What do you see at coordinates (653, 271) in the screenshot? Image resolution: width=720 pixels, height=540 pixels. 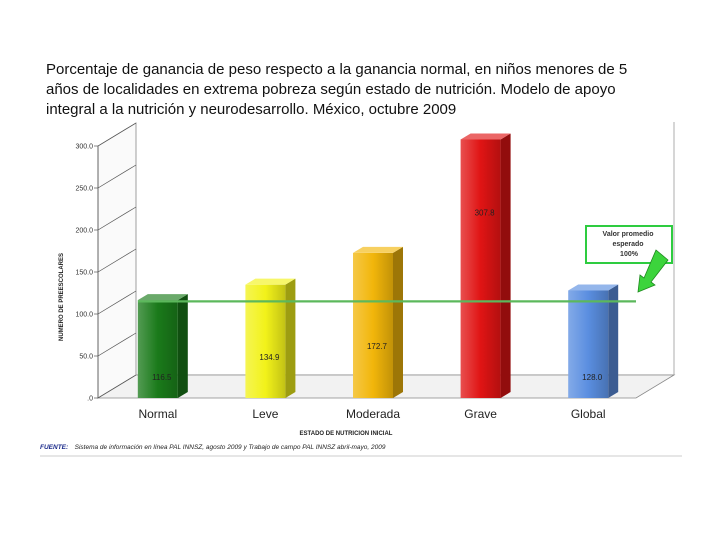 I see `annotation-arrow` at bounding box center [653, 271].